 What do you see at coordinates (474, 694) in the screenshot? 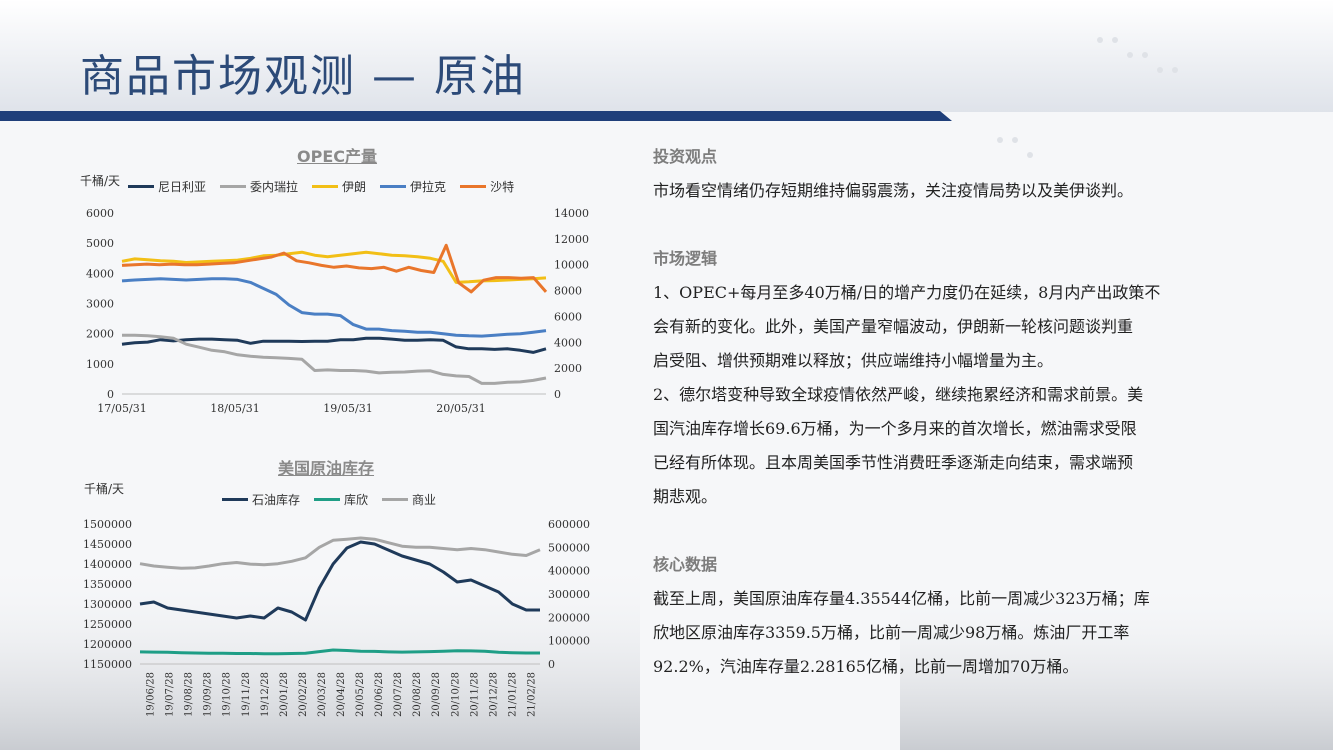
I see `x-tick-label: 20/11/28` at bounding box center [474, 694].